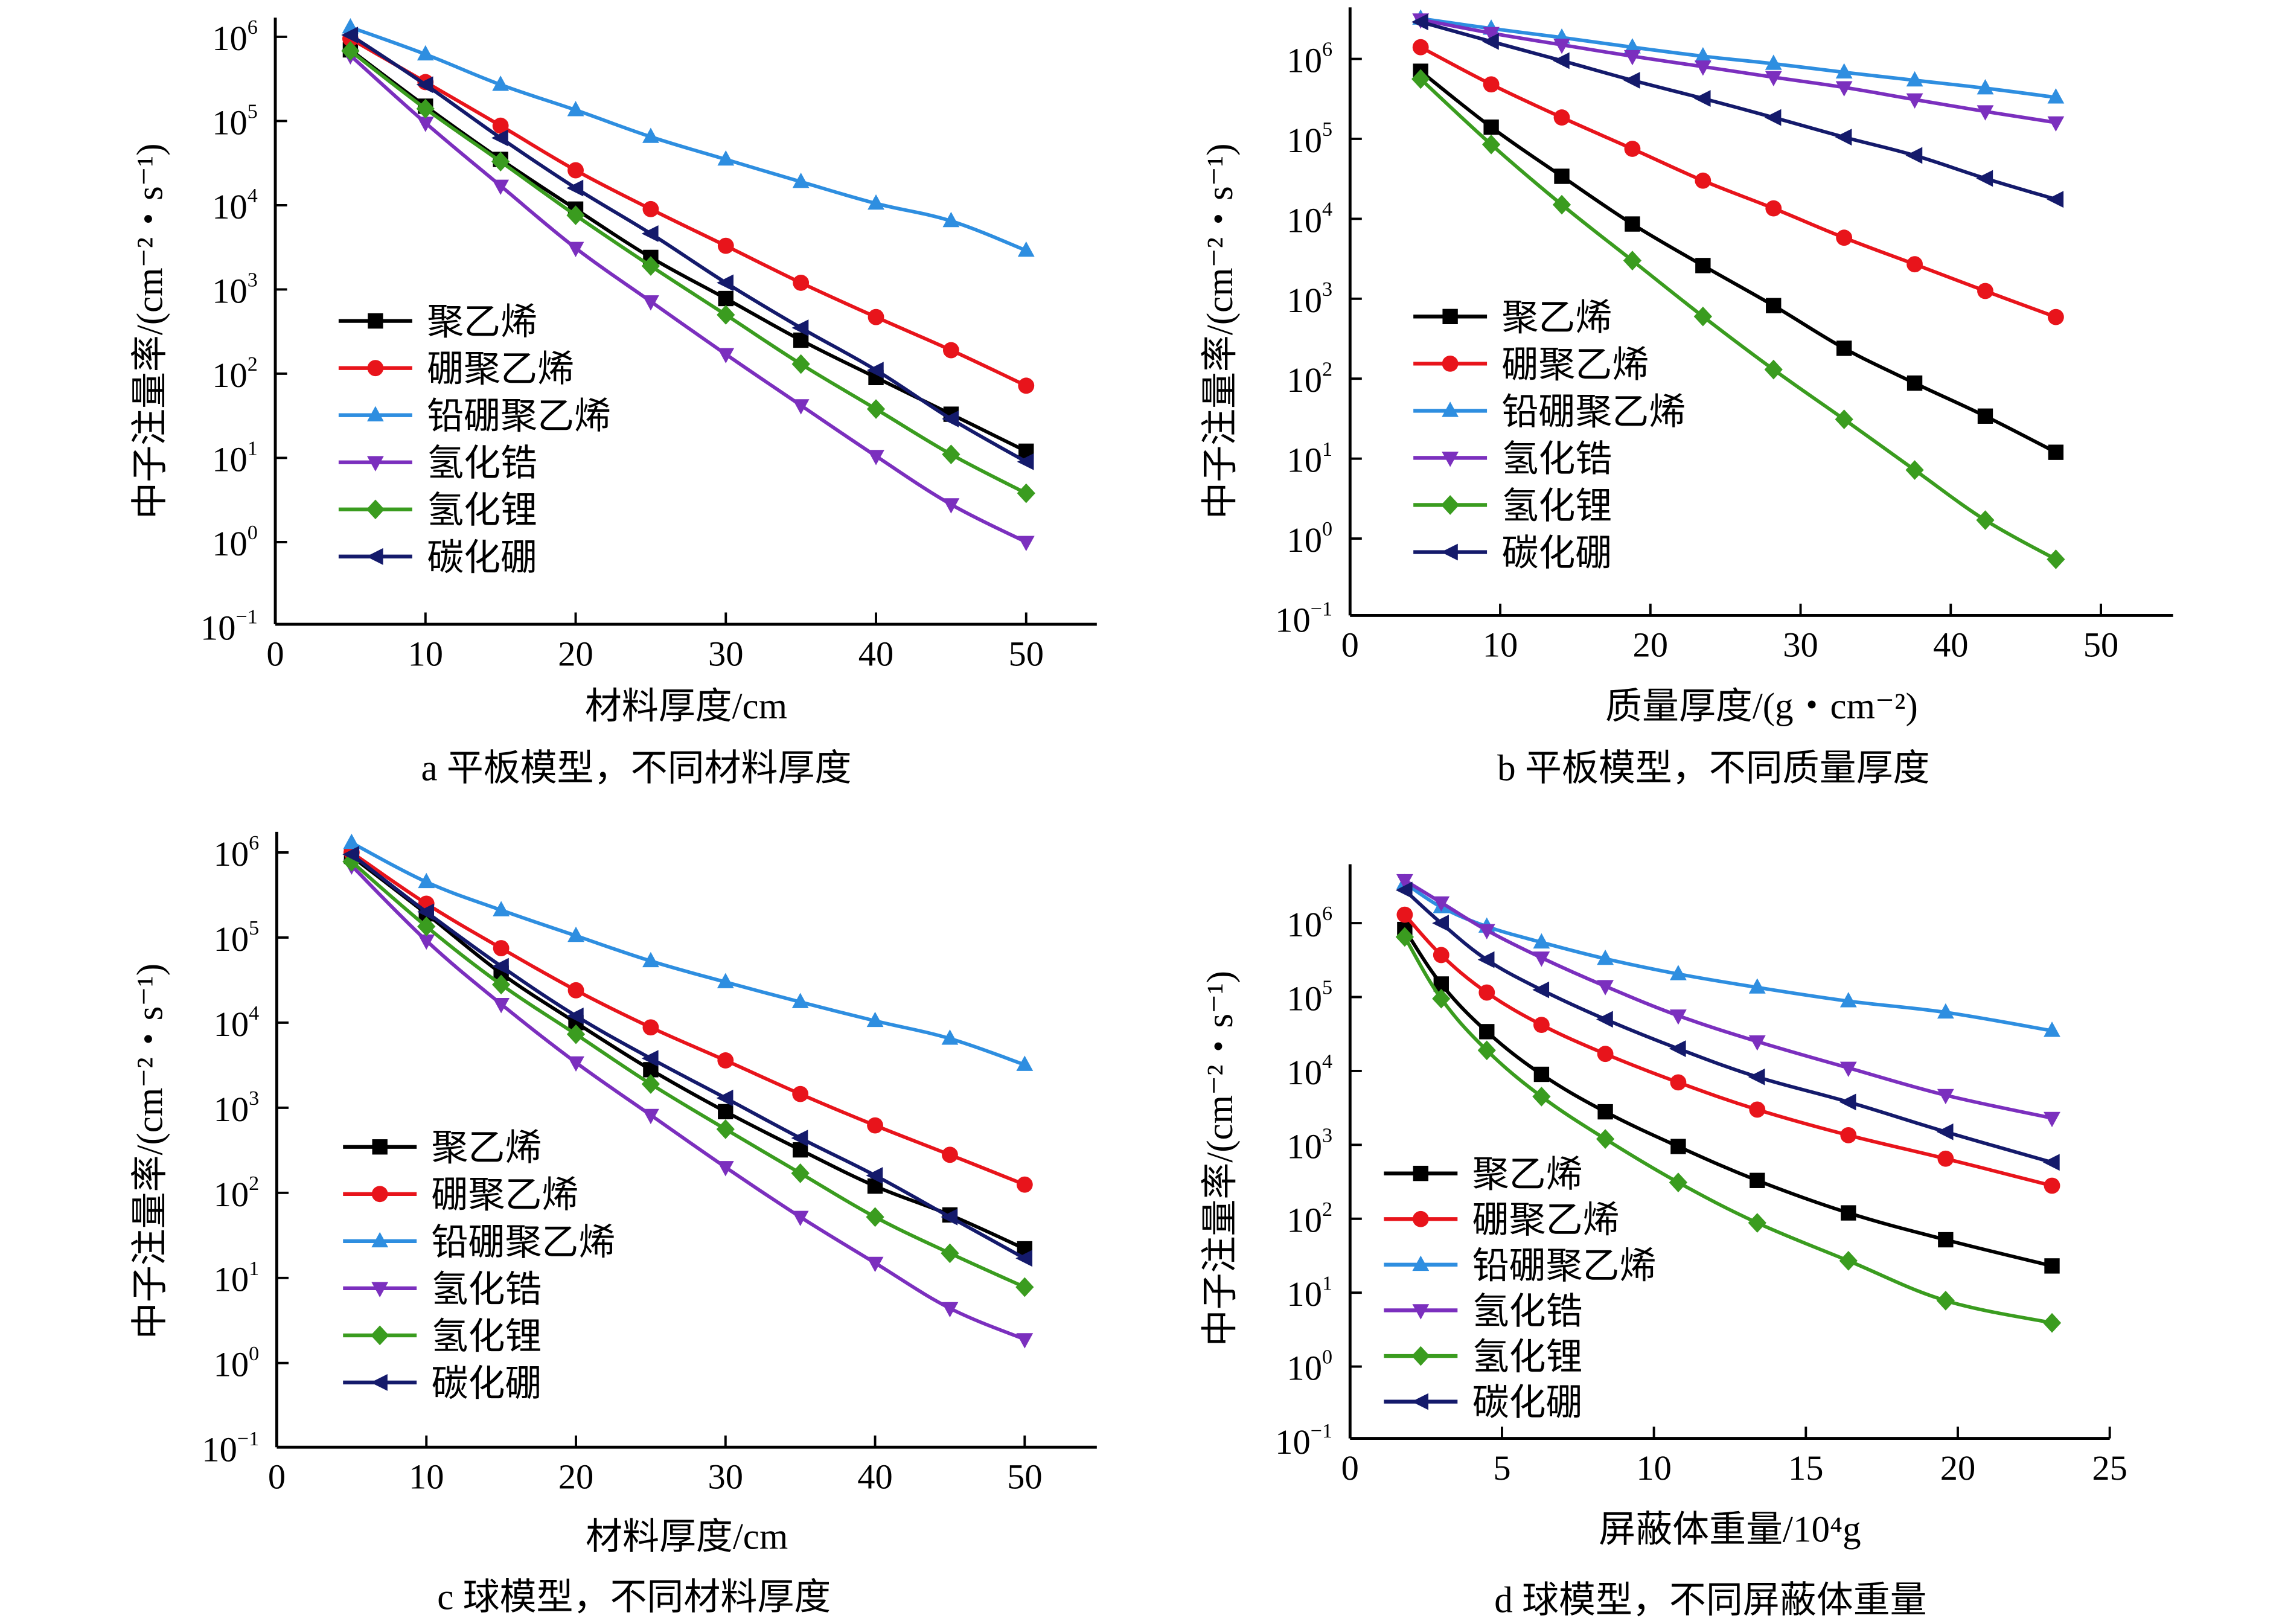 The width and height of the screenshot is (2282, 1624). Describe the element at coordinates (1327, 50) in the screenshot. I see `y-tick-exponent: 6` at that location.